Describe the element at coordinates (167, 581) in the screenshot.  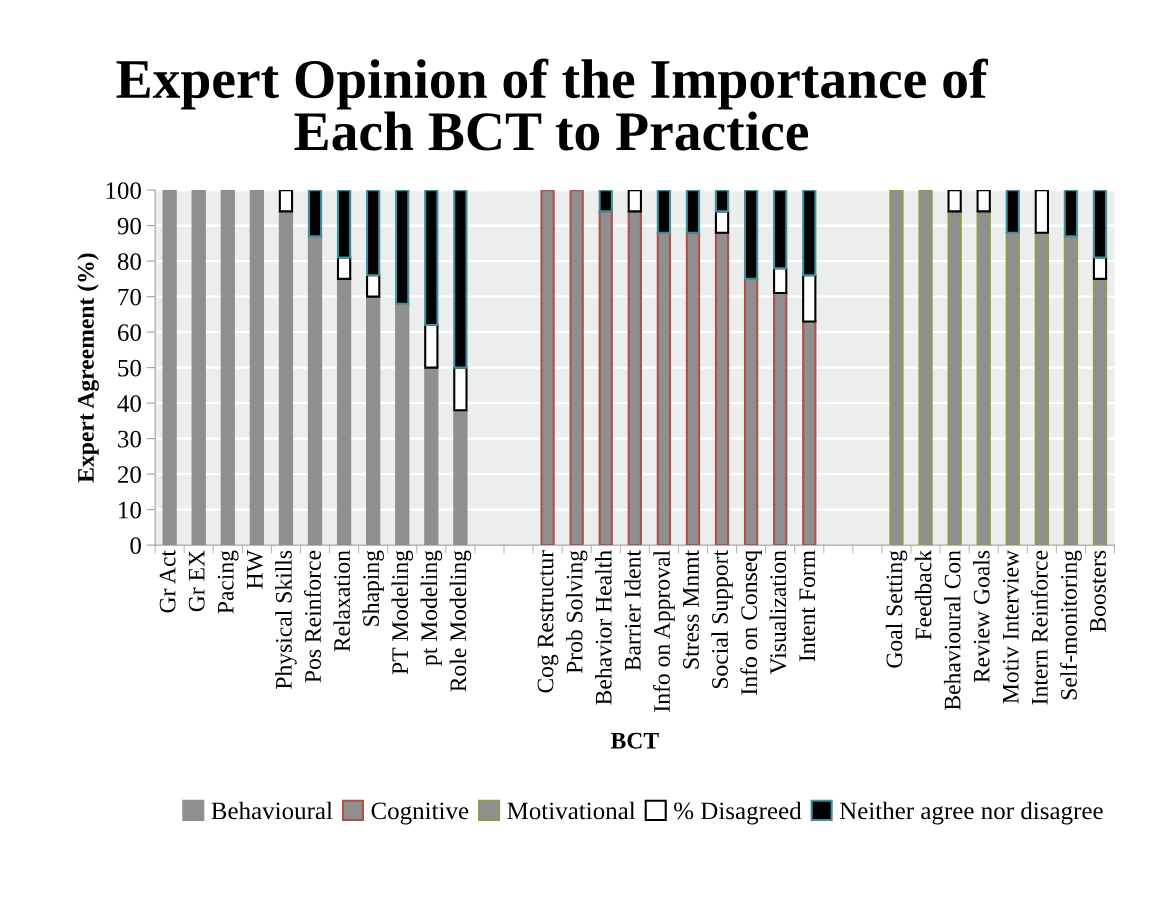
I see `x-tick-label: Gr Act` at that location.